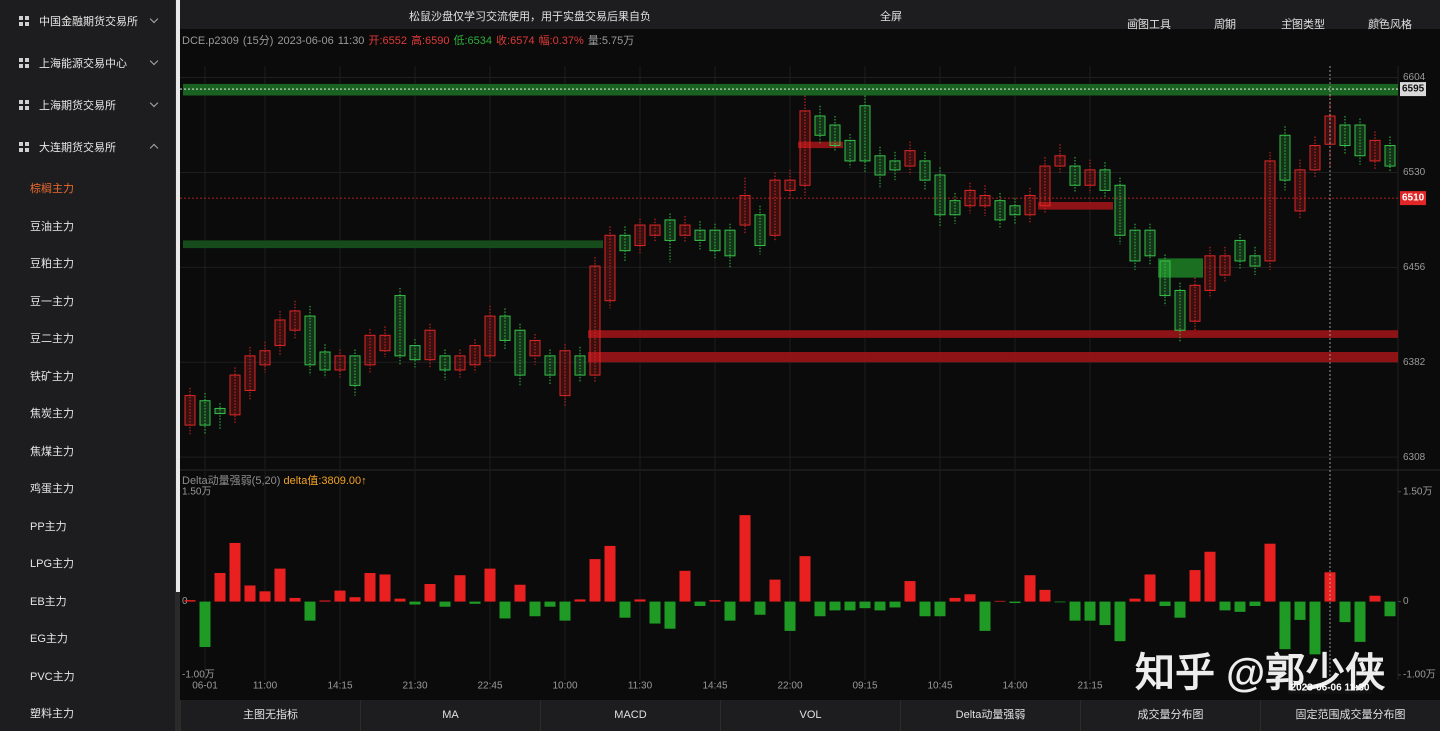  What do you see at coordinates (990, 715) in the screenshot?
I see `tab: Delta动量强弱` at bounding box center [990, 715].